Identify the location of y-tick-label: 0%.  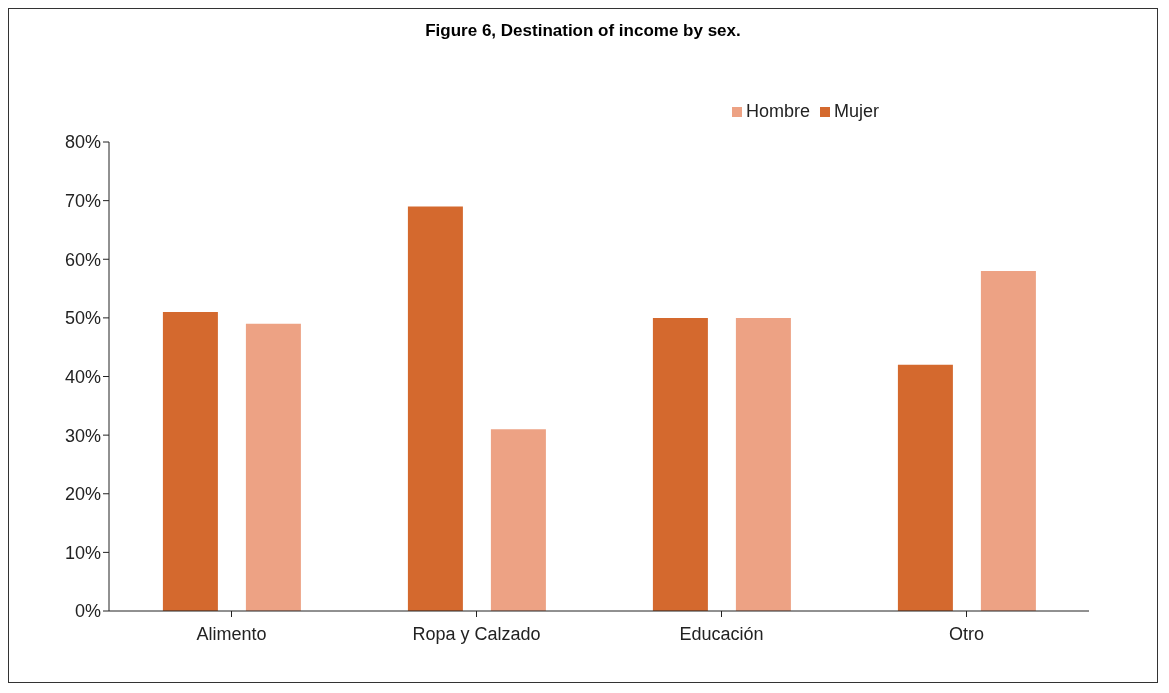
(87, 611).